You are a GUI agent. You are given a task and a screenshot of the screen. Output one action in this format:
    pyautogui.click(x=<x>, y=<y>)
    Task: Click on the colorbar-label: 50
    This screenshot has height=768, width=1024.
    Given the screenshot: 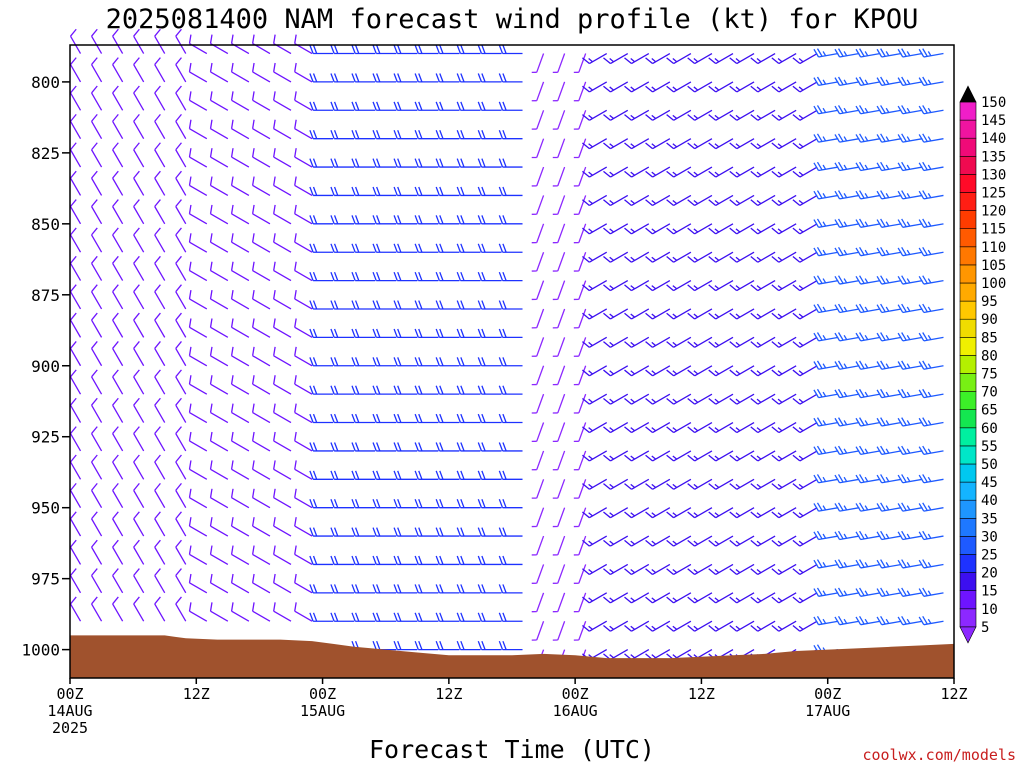 What is the action you would take?
    pyautogui.click(x=989, y=465)
    